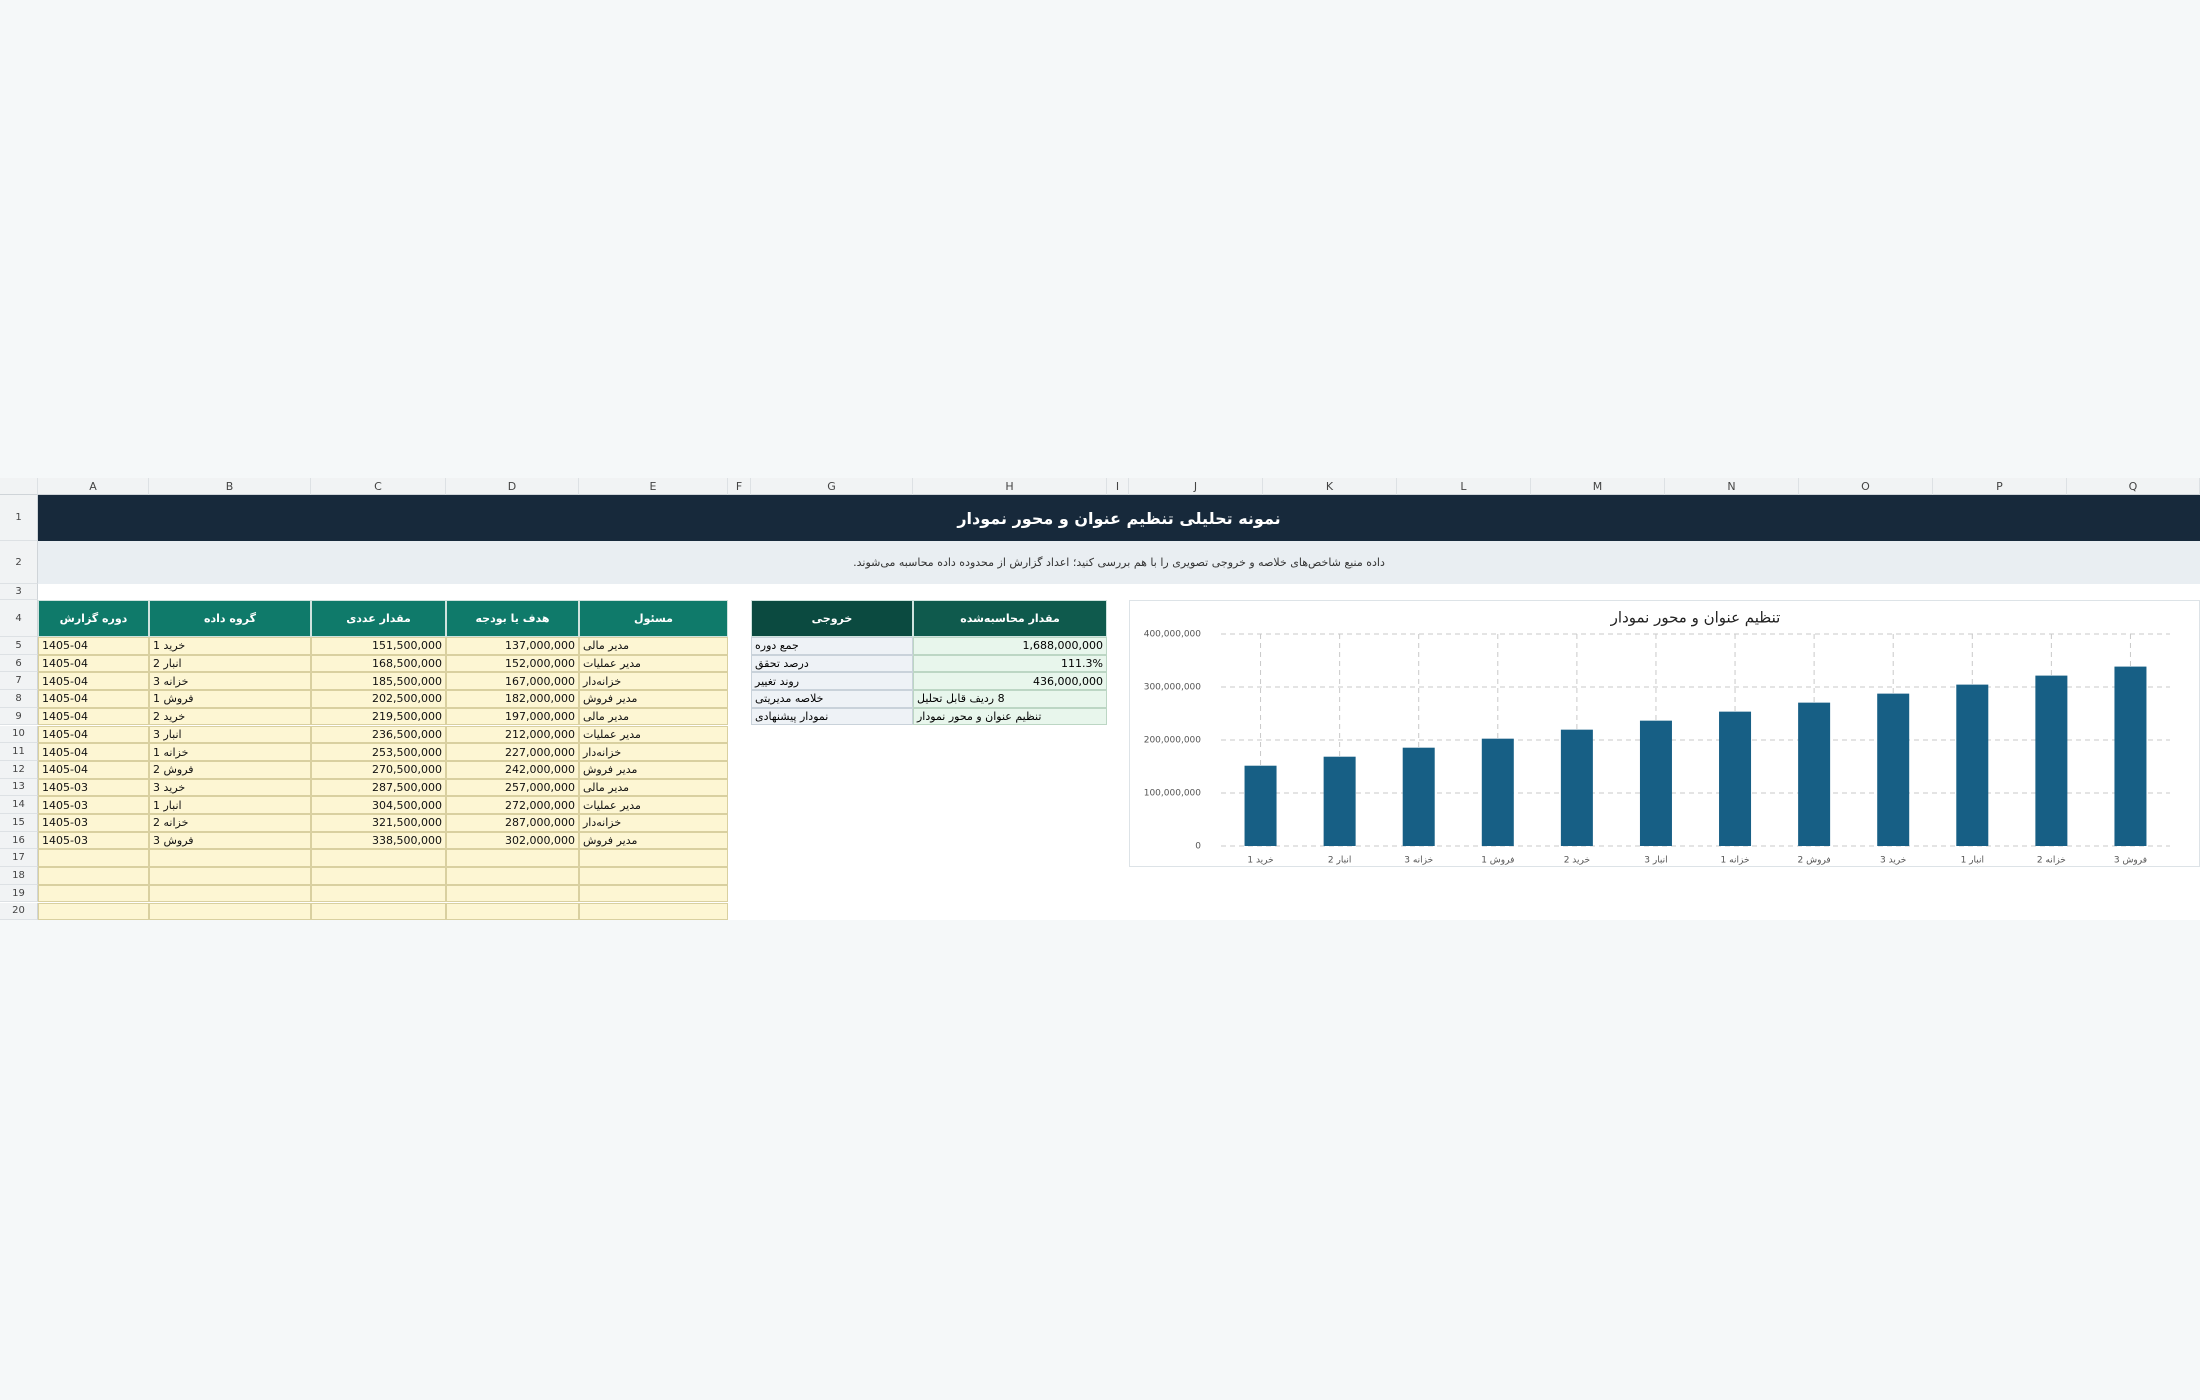  I want to click on table-cell: خرید 1, so click(230, 646).